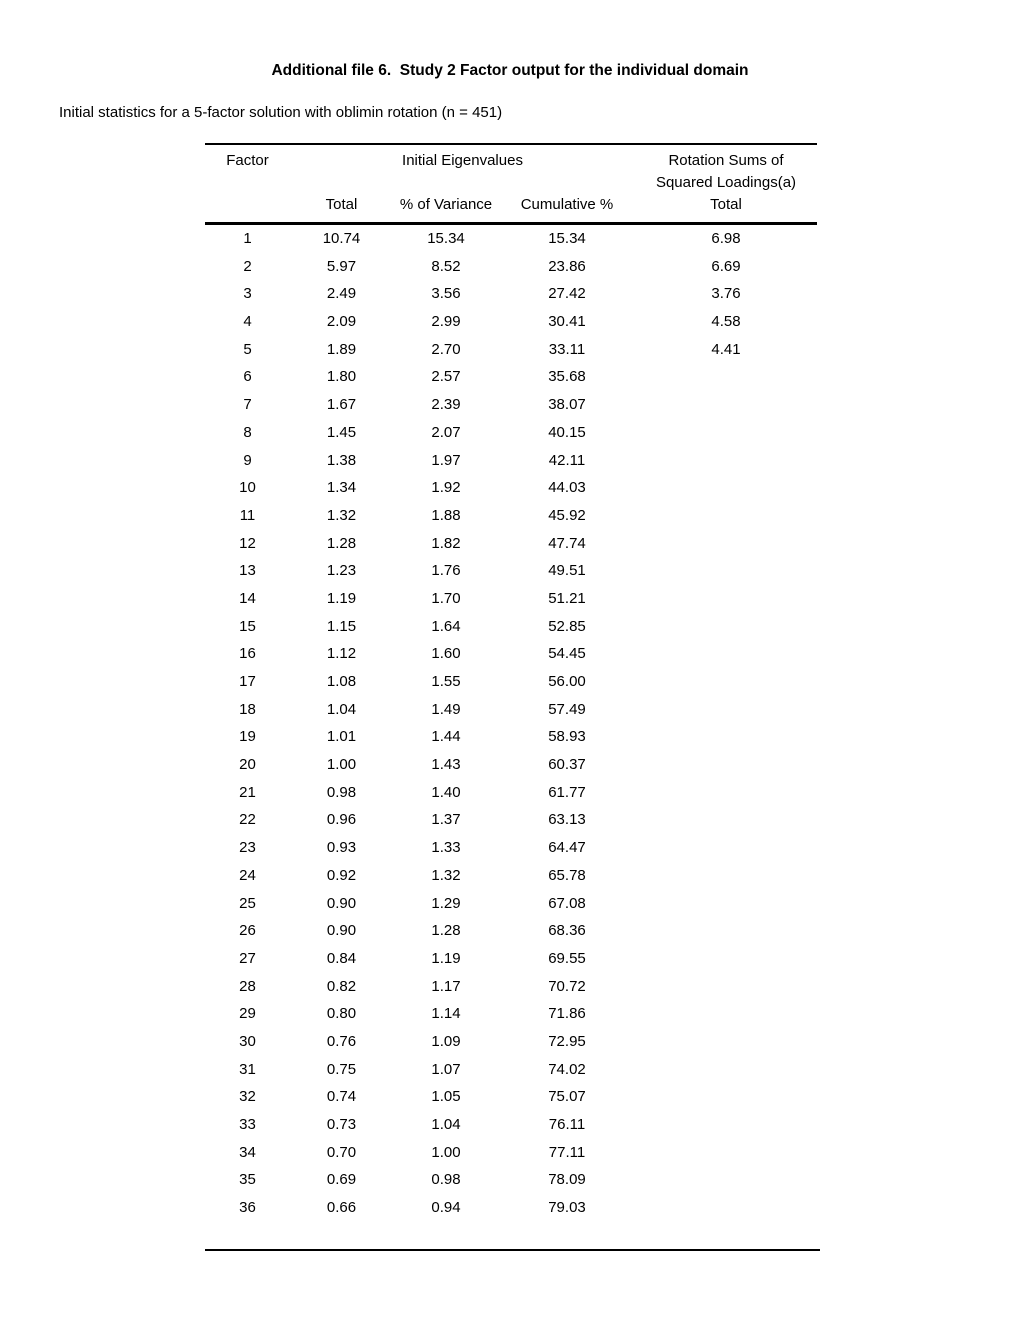 The width and height of the screenshot is (1020, 1320). I want to click on cell-cumulative-pct: 52.85, so click(567, 626).